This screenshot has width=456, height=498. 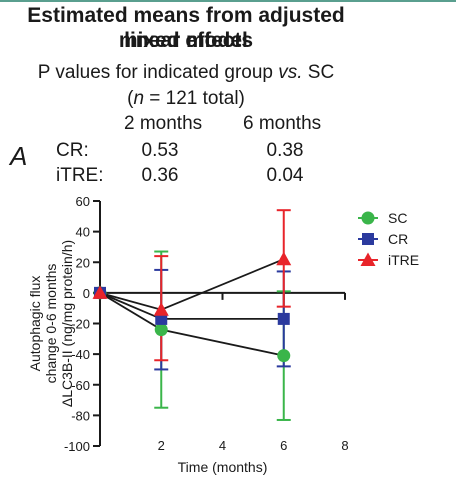 I want to click on col-header-2-months: 2 months, so click(x=163, y=123).